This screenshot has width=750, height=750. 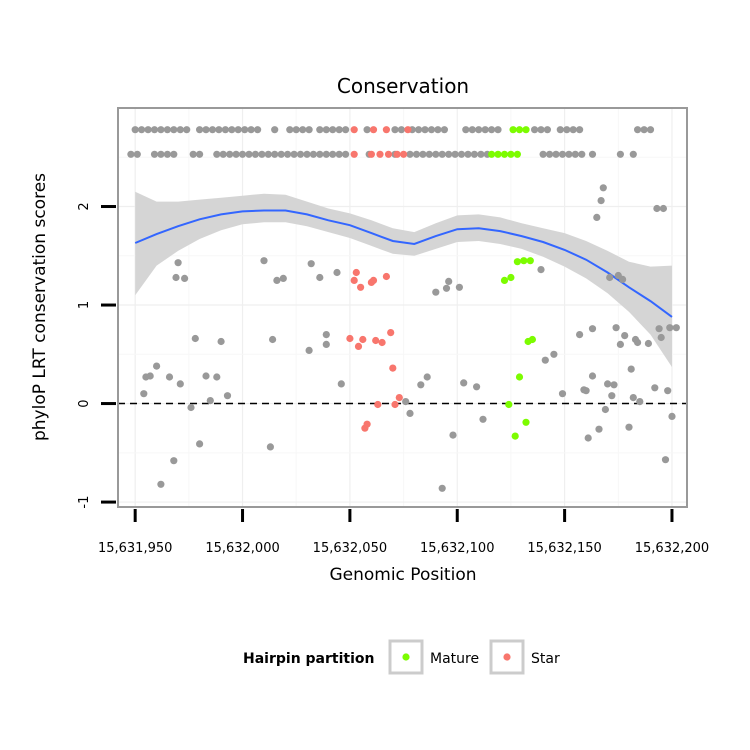 I want to click on legend-title: Hairpin partition, so click(x=308, y=659).